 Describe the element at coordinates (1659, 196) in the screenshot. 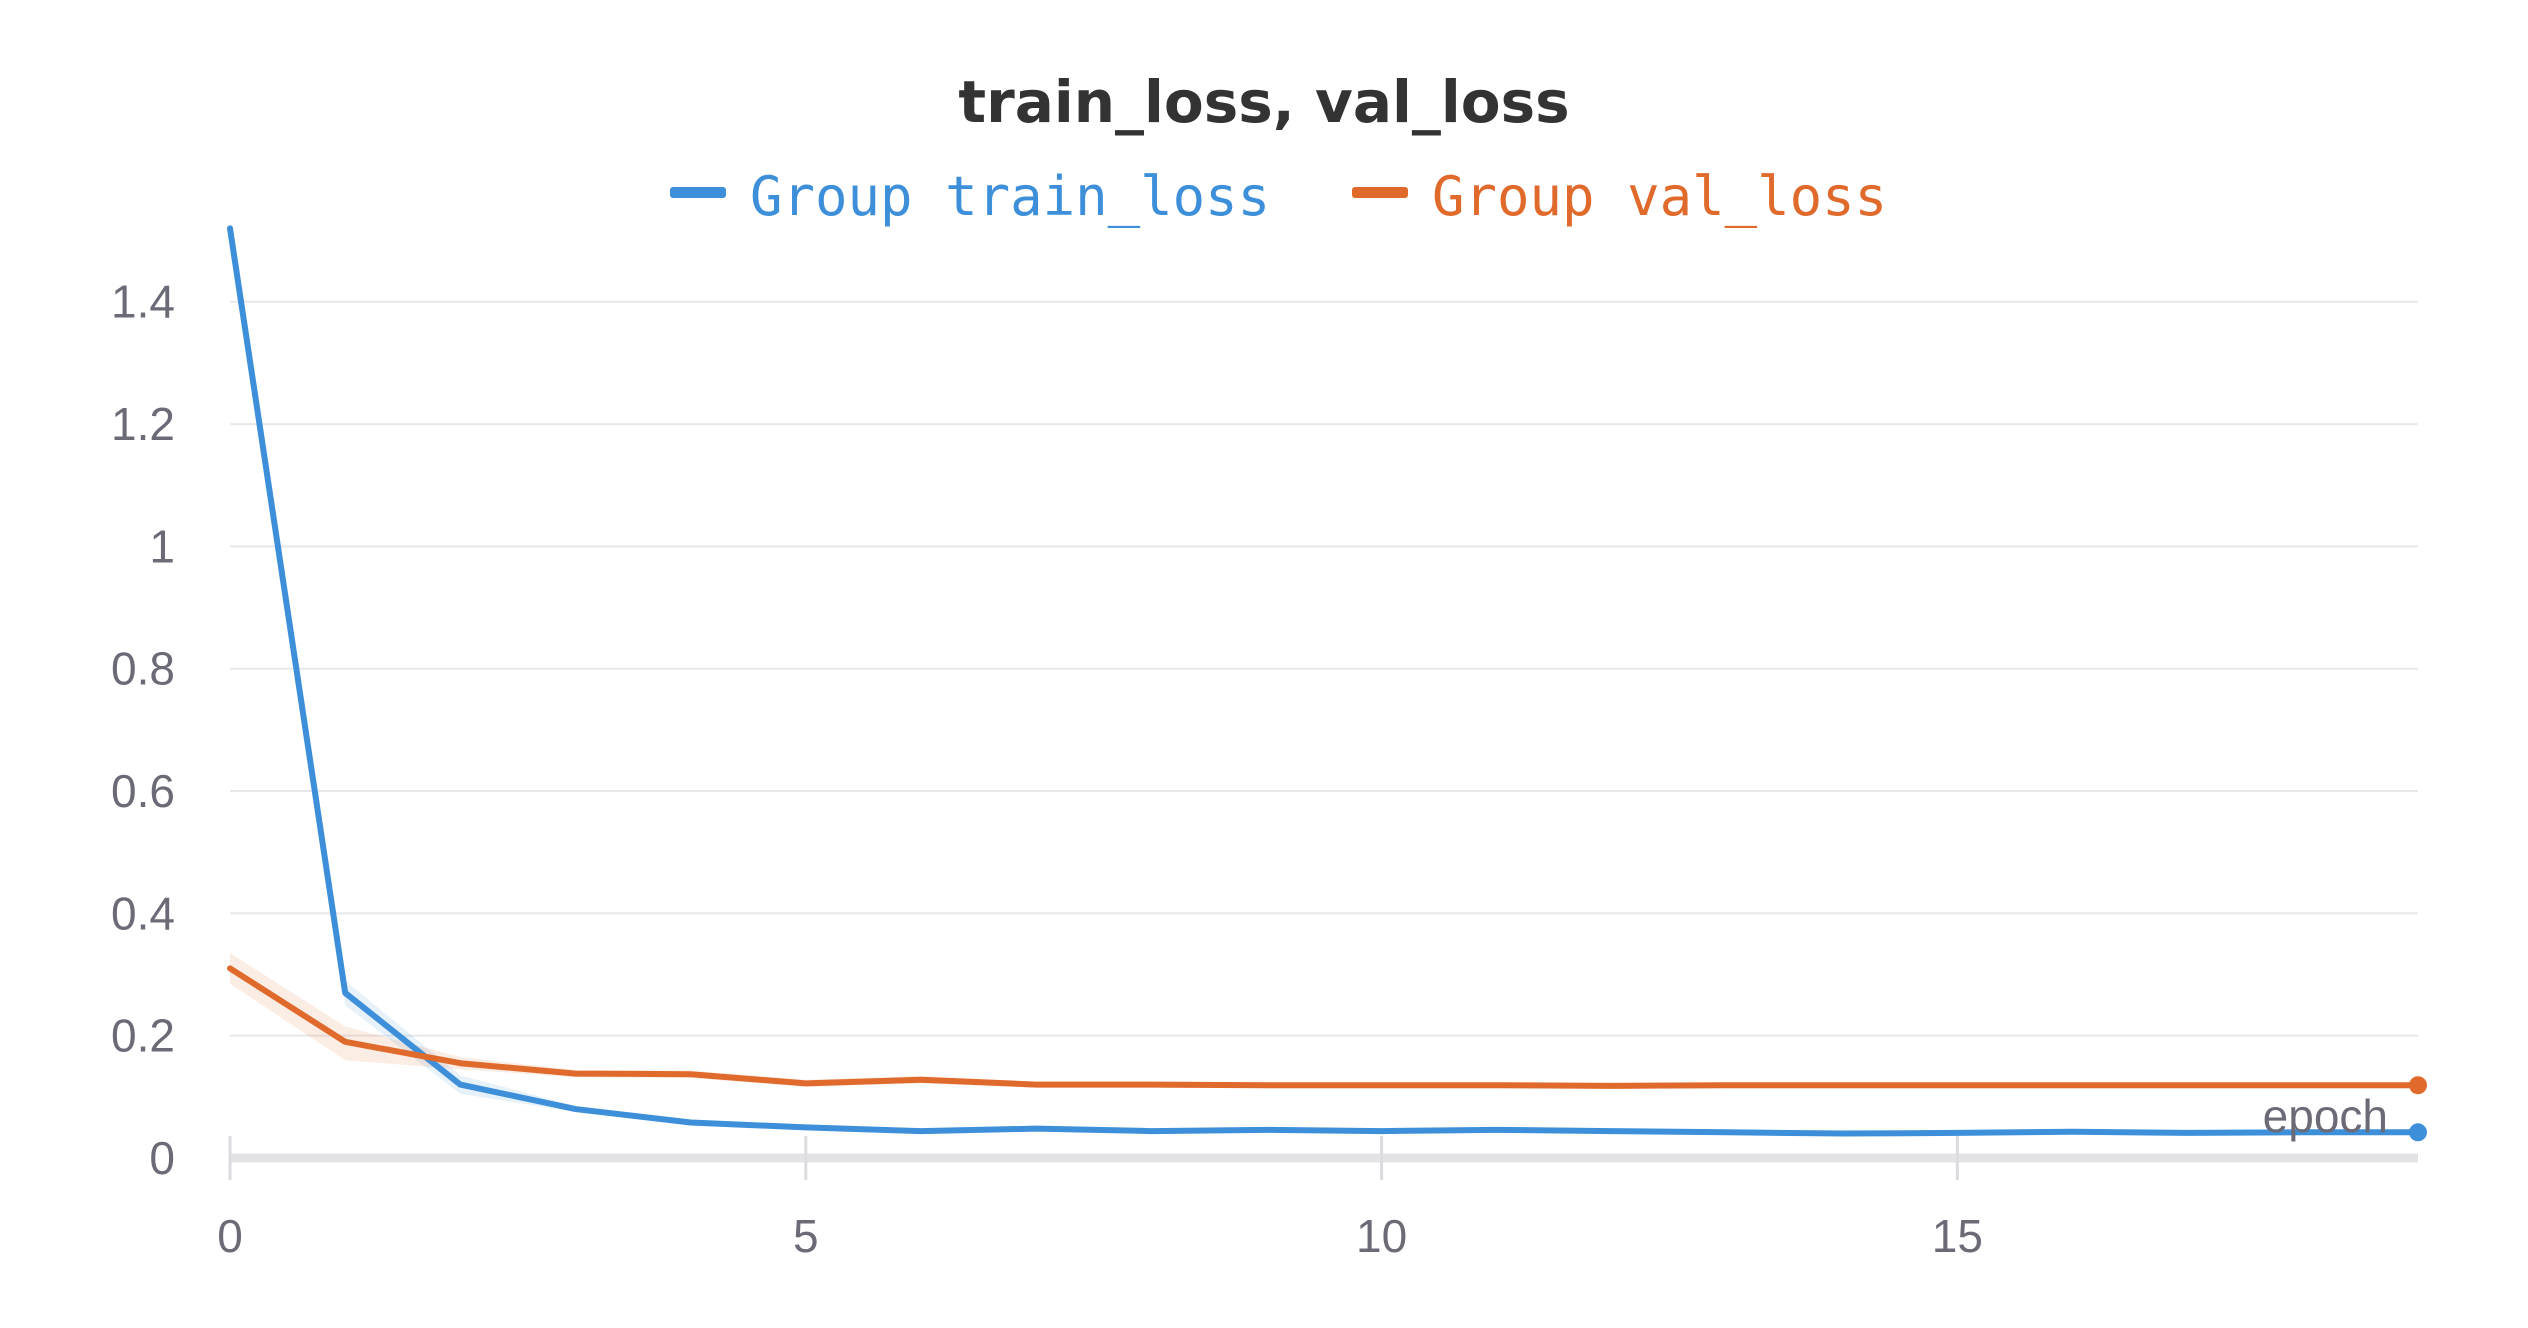

I see `legend-label-val-loss: Group val_loss` at that location.